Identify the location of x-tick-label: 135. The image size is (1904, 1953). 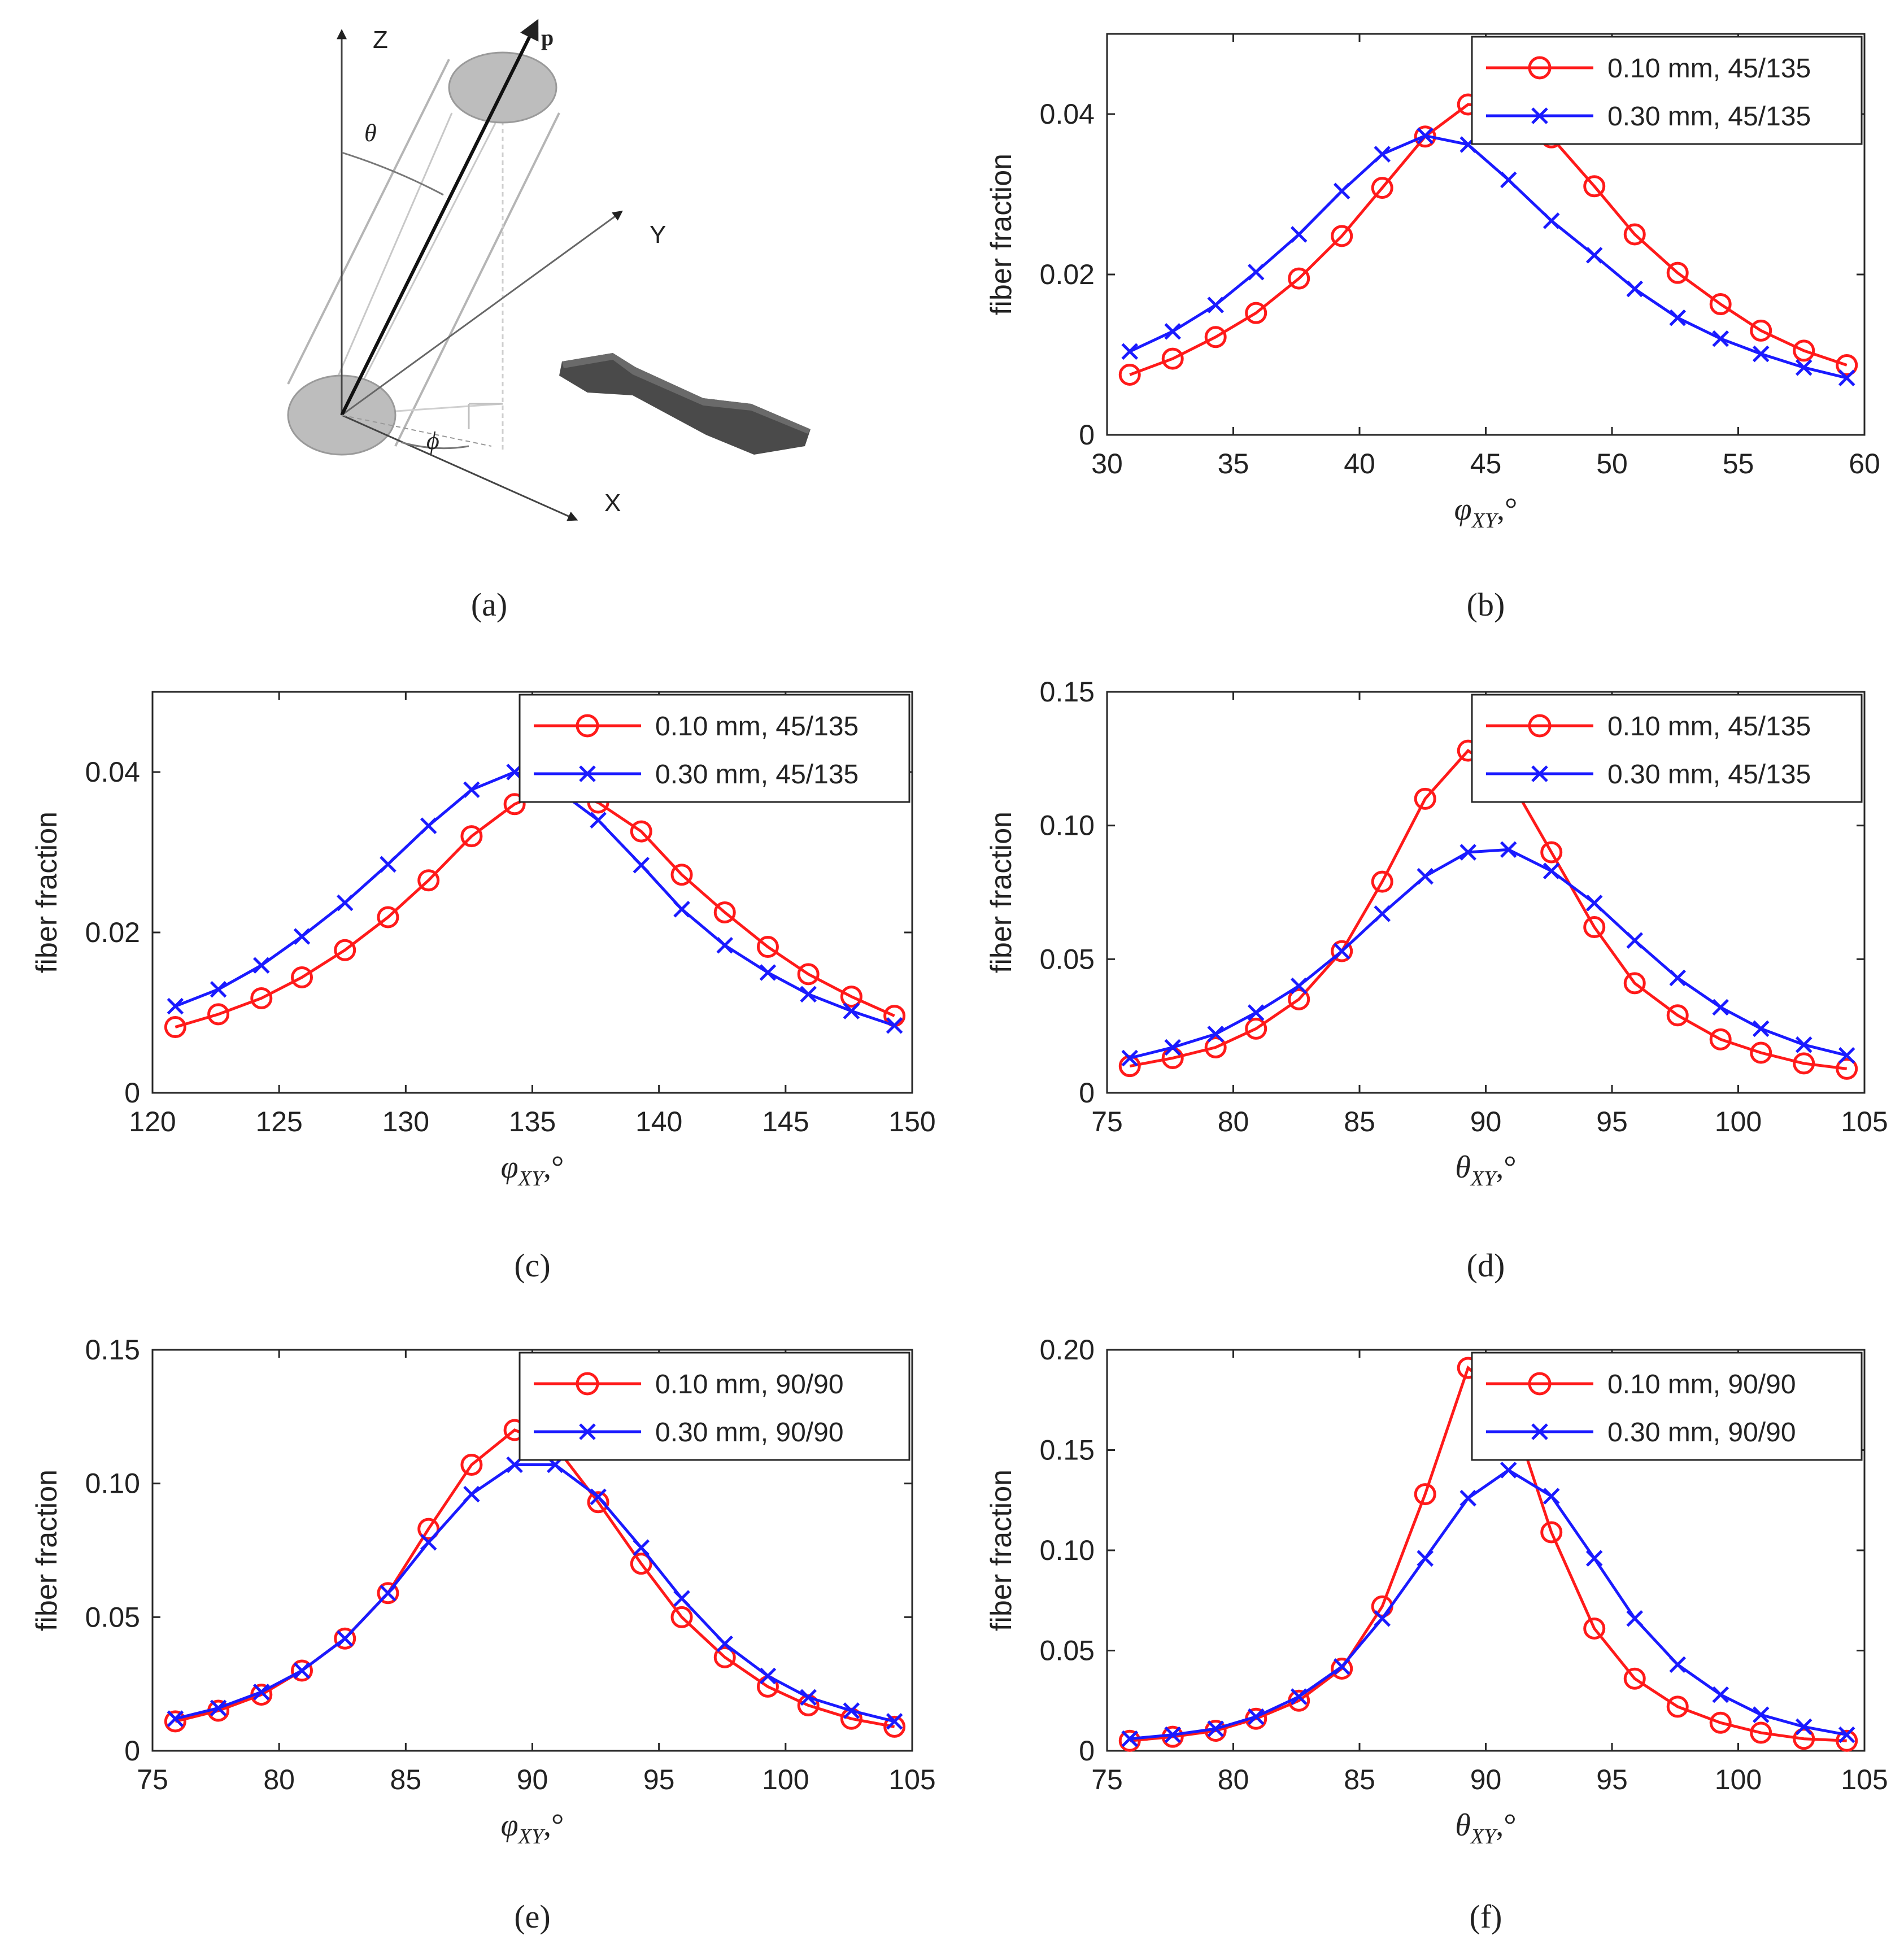
(532, 1121).